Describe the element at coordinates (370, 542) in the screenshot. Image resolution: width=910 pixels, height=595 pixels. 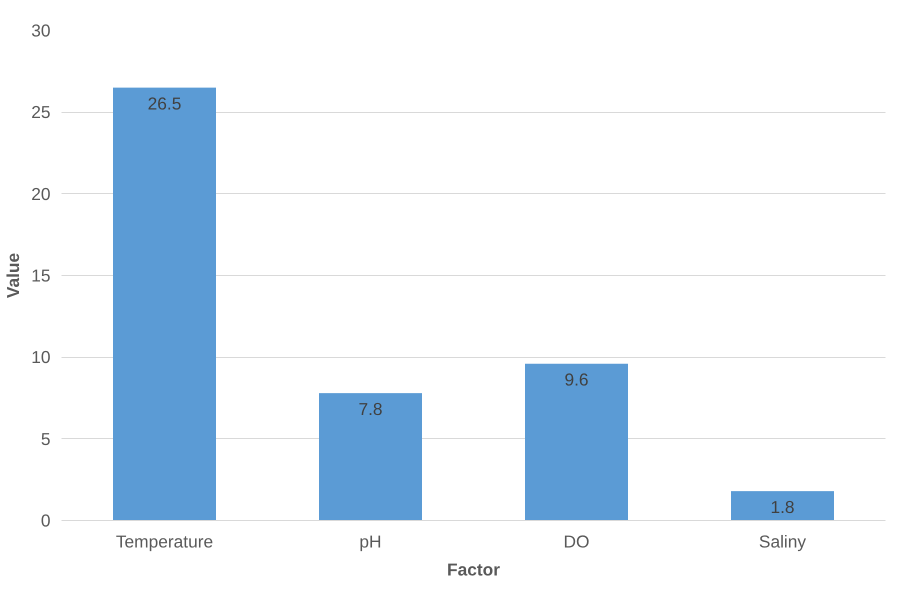
I see `x-tick-label: pH` at that location.